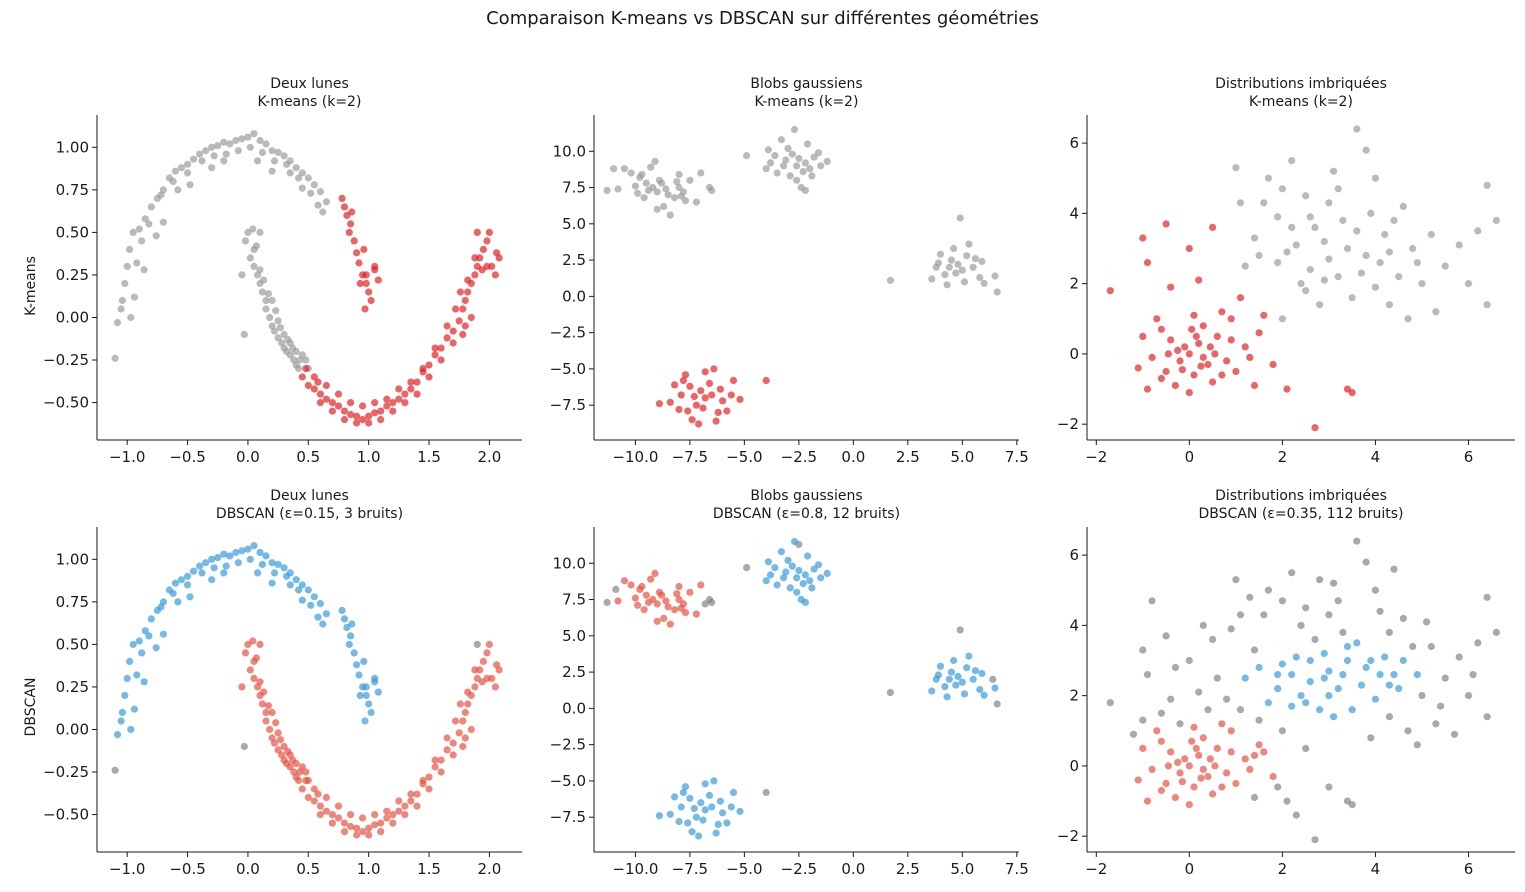 The image size is (1525, 892). Describe the element at coordinates (72, 559) in the screenshot. I see `y-tick-label: 1.00` at that location.